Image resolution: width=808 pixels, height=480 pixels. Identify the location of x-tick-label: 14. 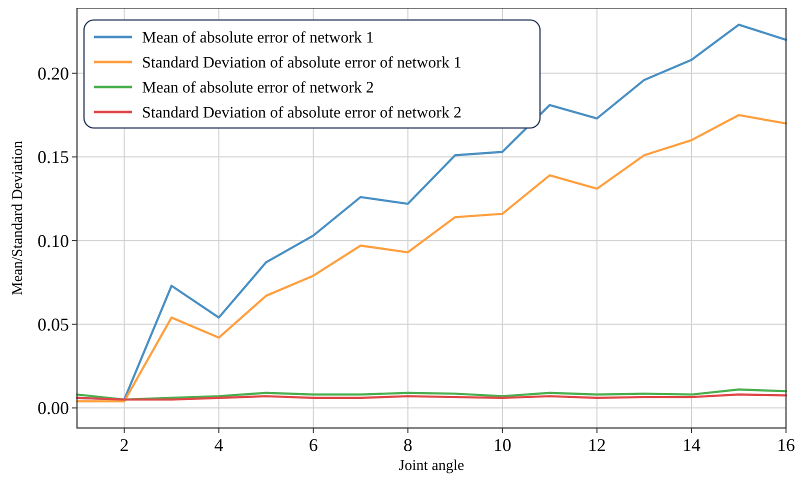
(691, 445).